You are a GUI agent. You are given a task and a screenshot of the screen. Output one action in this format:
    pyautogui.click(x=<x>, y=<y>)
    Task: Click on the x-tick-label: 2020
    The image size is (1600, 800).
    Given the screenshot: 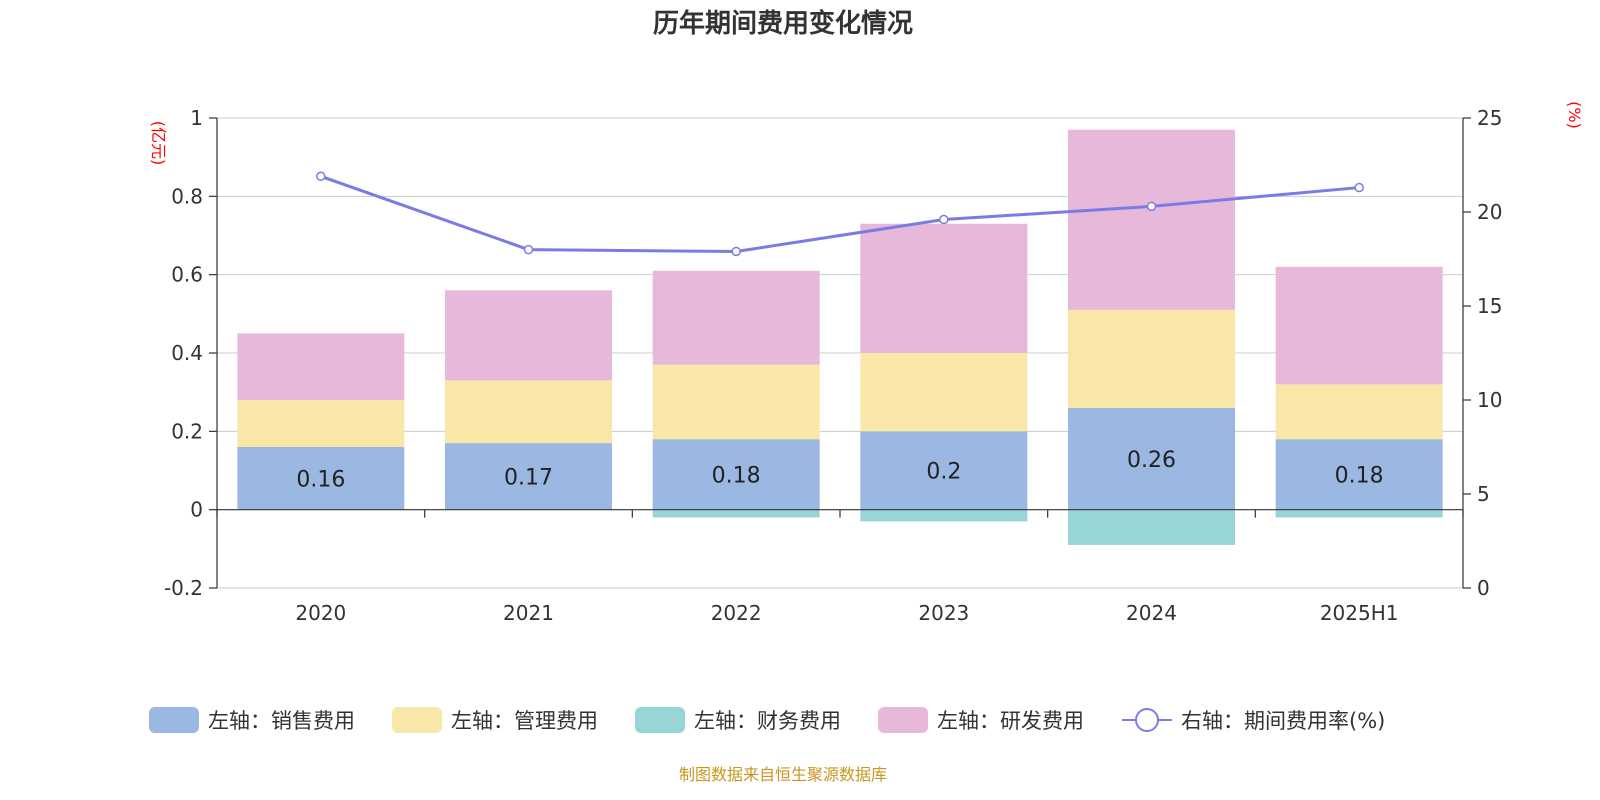 What is the action you would take?
    pyautogui.click(x=320, y=613)
    